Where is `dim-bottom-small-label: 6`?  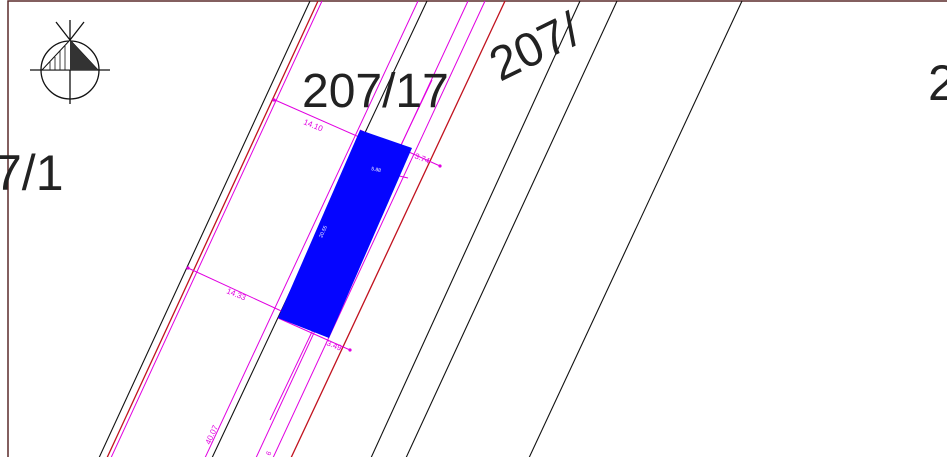 dim-bottom-small-label: 6 is located at coordinates (269, 453).